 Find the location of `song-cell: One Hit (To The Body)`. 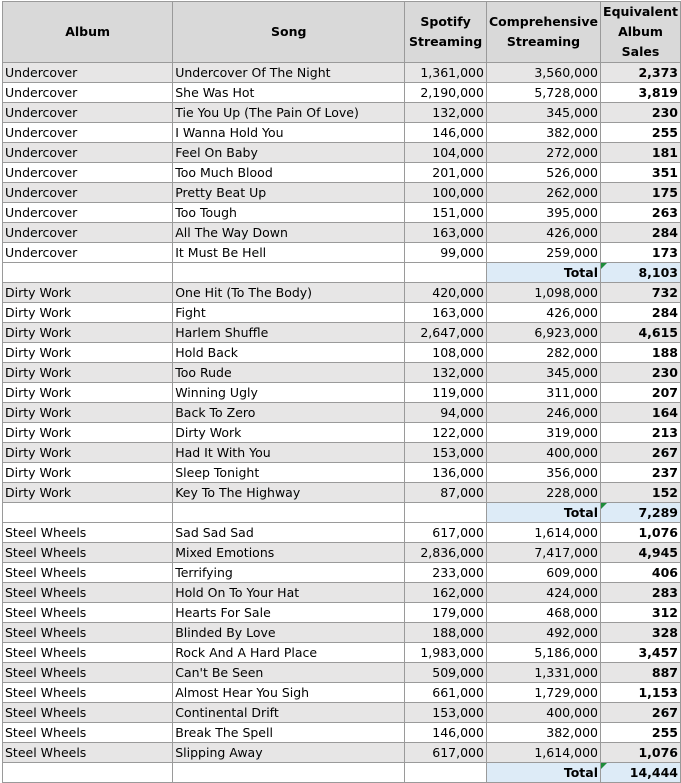

song-cell: One Hit (To The Body) is located at coordinates (289, 292).